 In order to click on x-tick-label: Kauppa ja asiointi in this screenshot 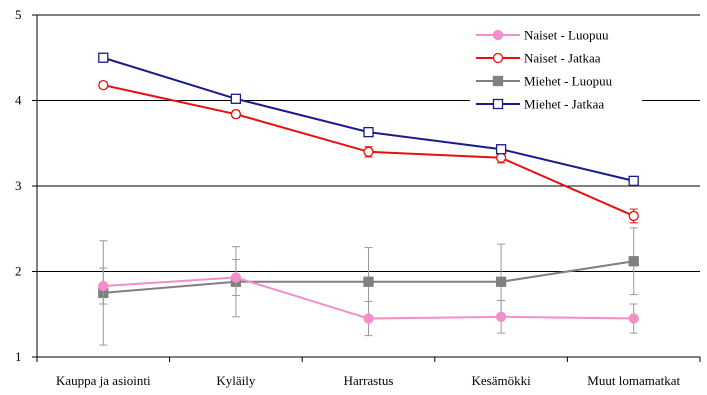, I will do `click(103, 380)`.